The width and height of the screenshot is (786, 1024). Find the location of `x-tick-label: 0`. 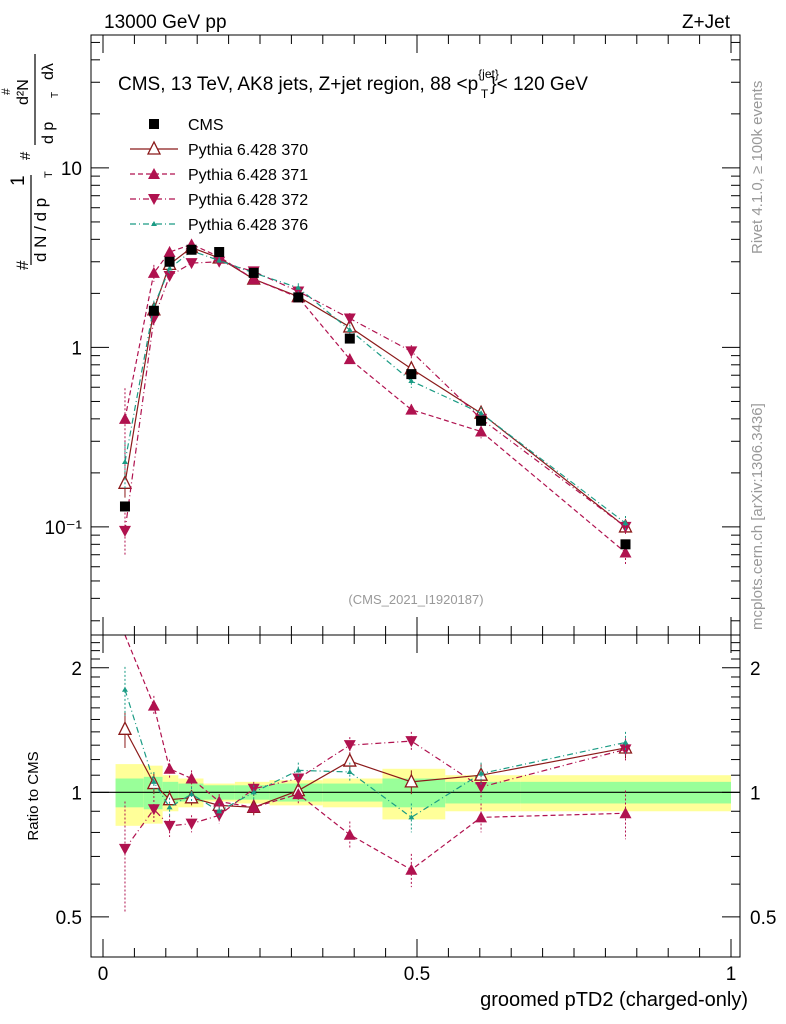

x-tick-label: 0 is located at coordinates (103, 974).